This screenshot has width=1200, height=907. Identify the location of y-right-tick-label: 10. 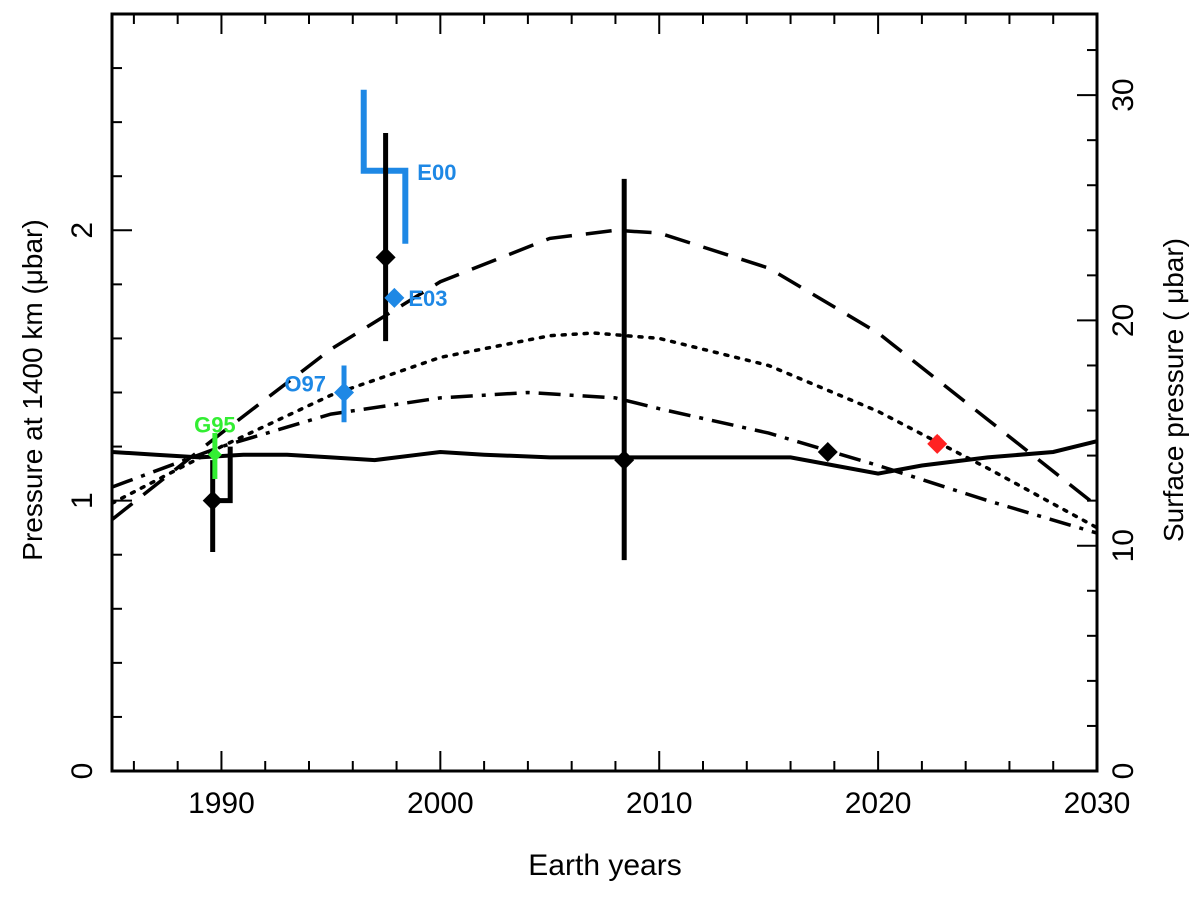
(1123, 545).